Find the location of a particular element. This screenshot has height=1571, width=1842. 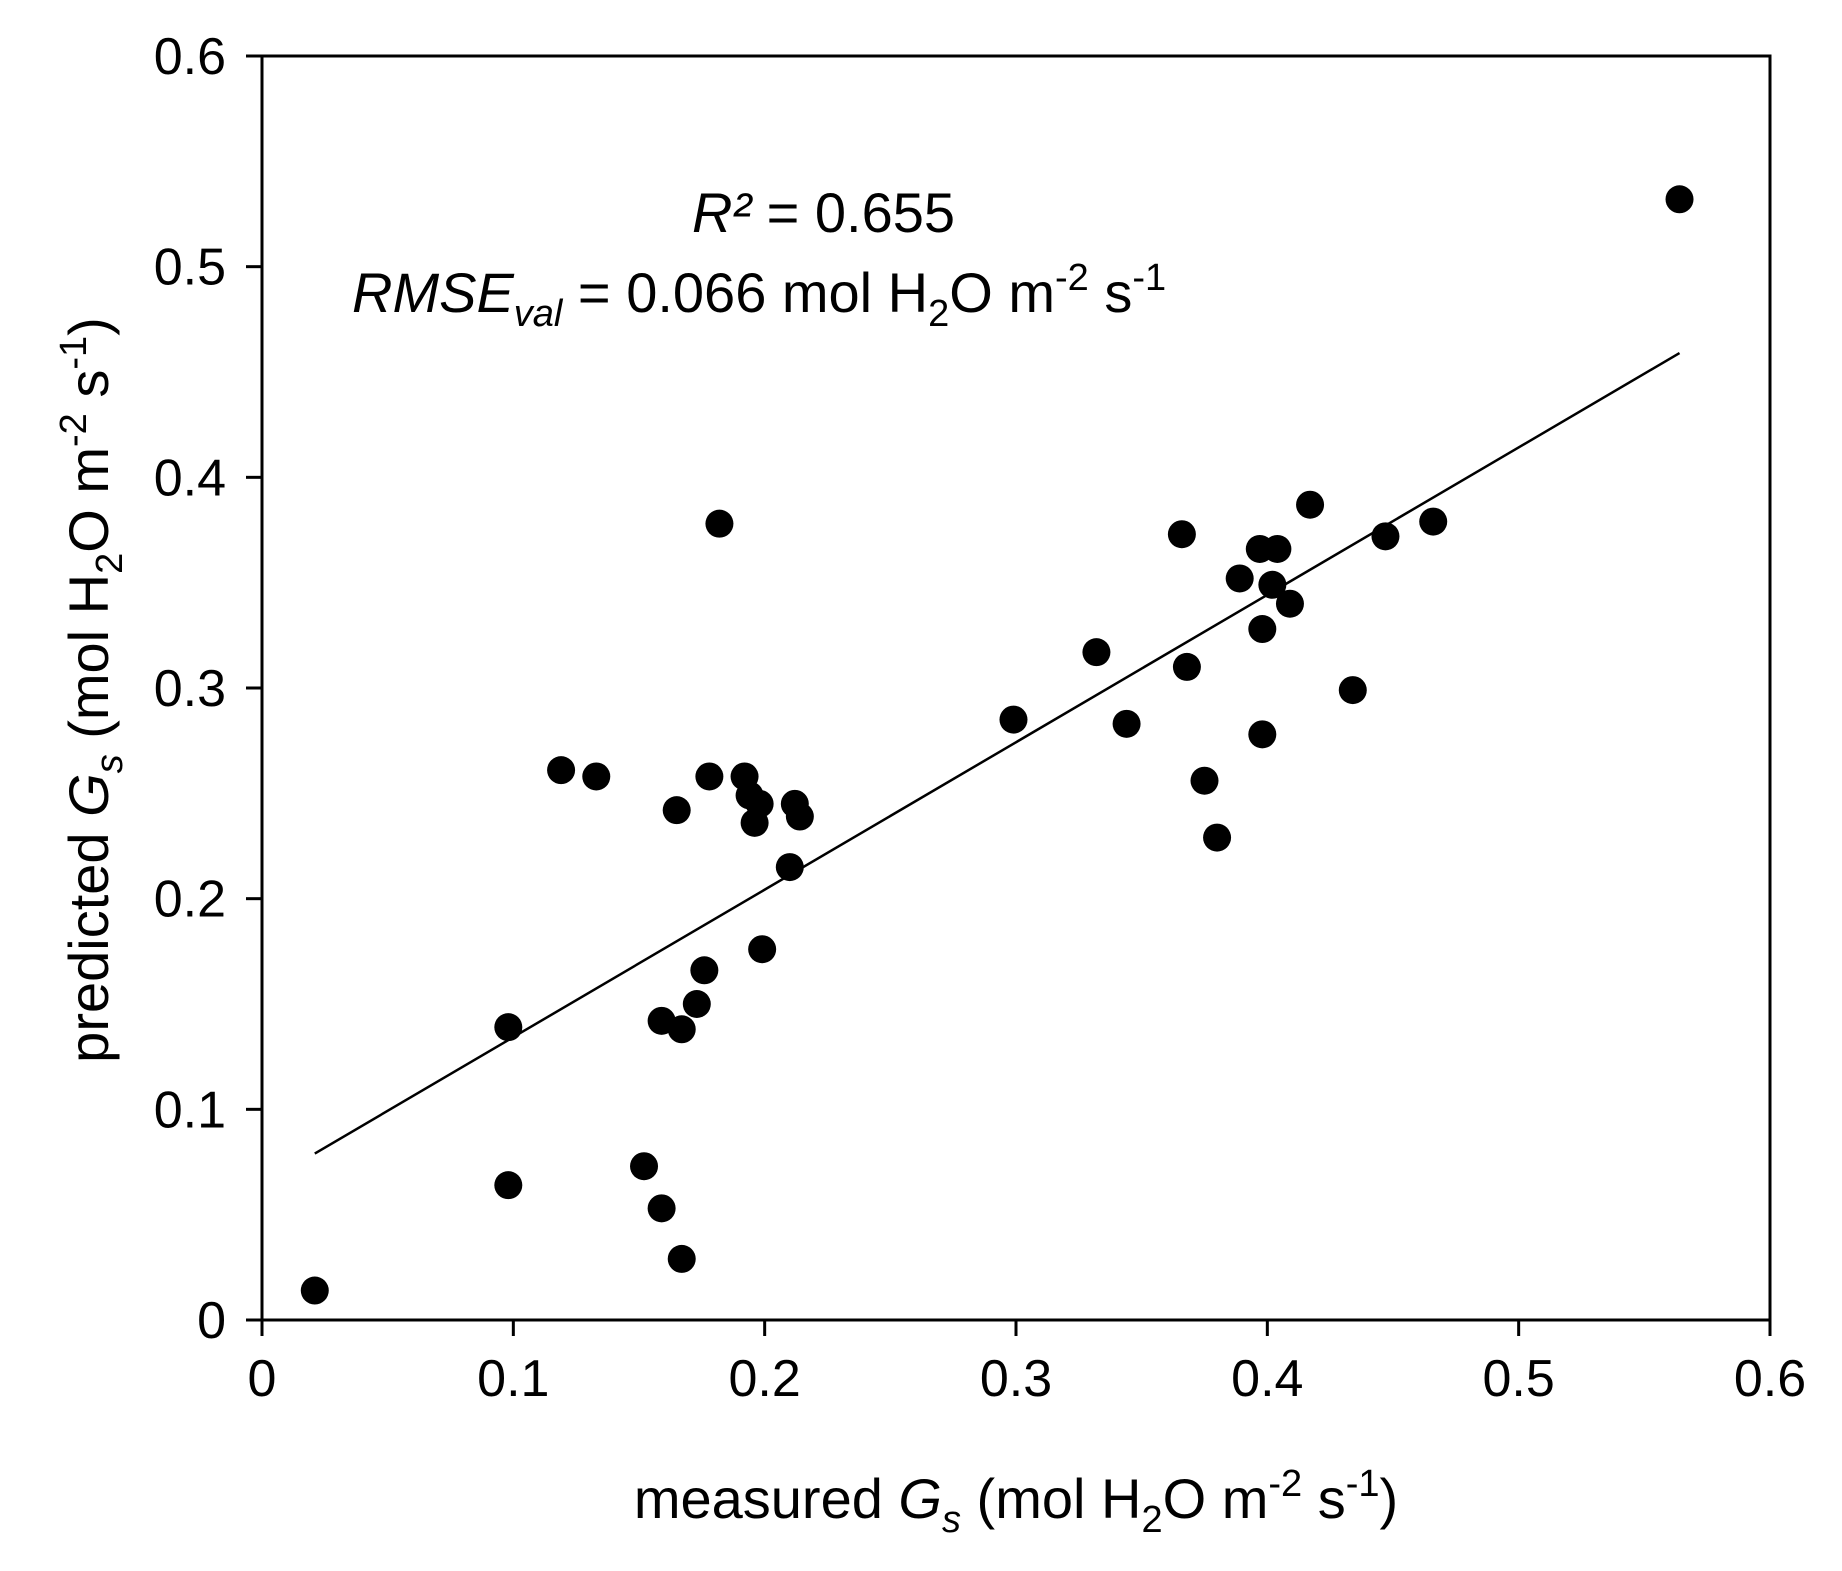

x-label-symbol-sub: s is located at coordinates (951, 1520).